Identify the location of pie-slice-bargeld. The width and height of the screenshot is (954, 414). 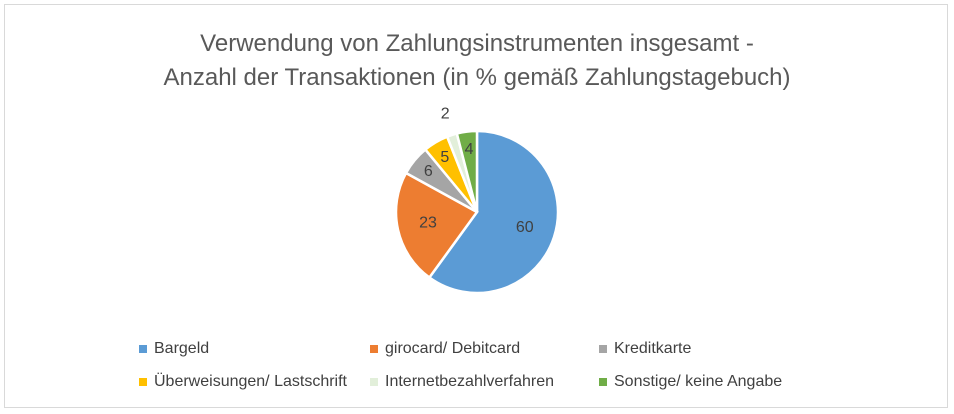
(493, 212).